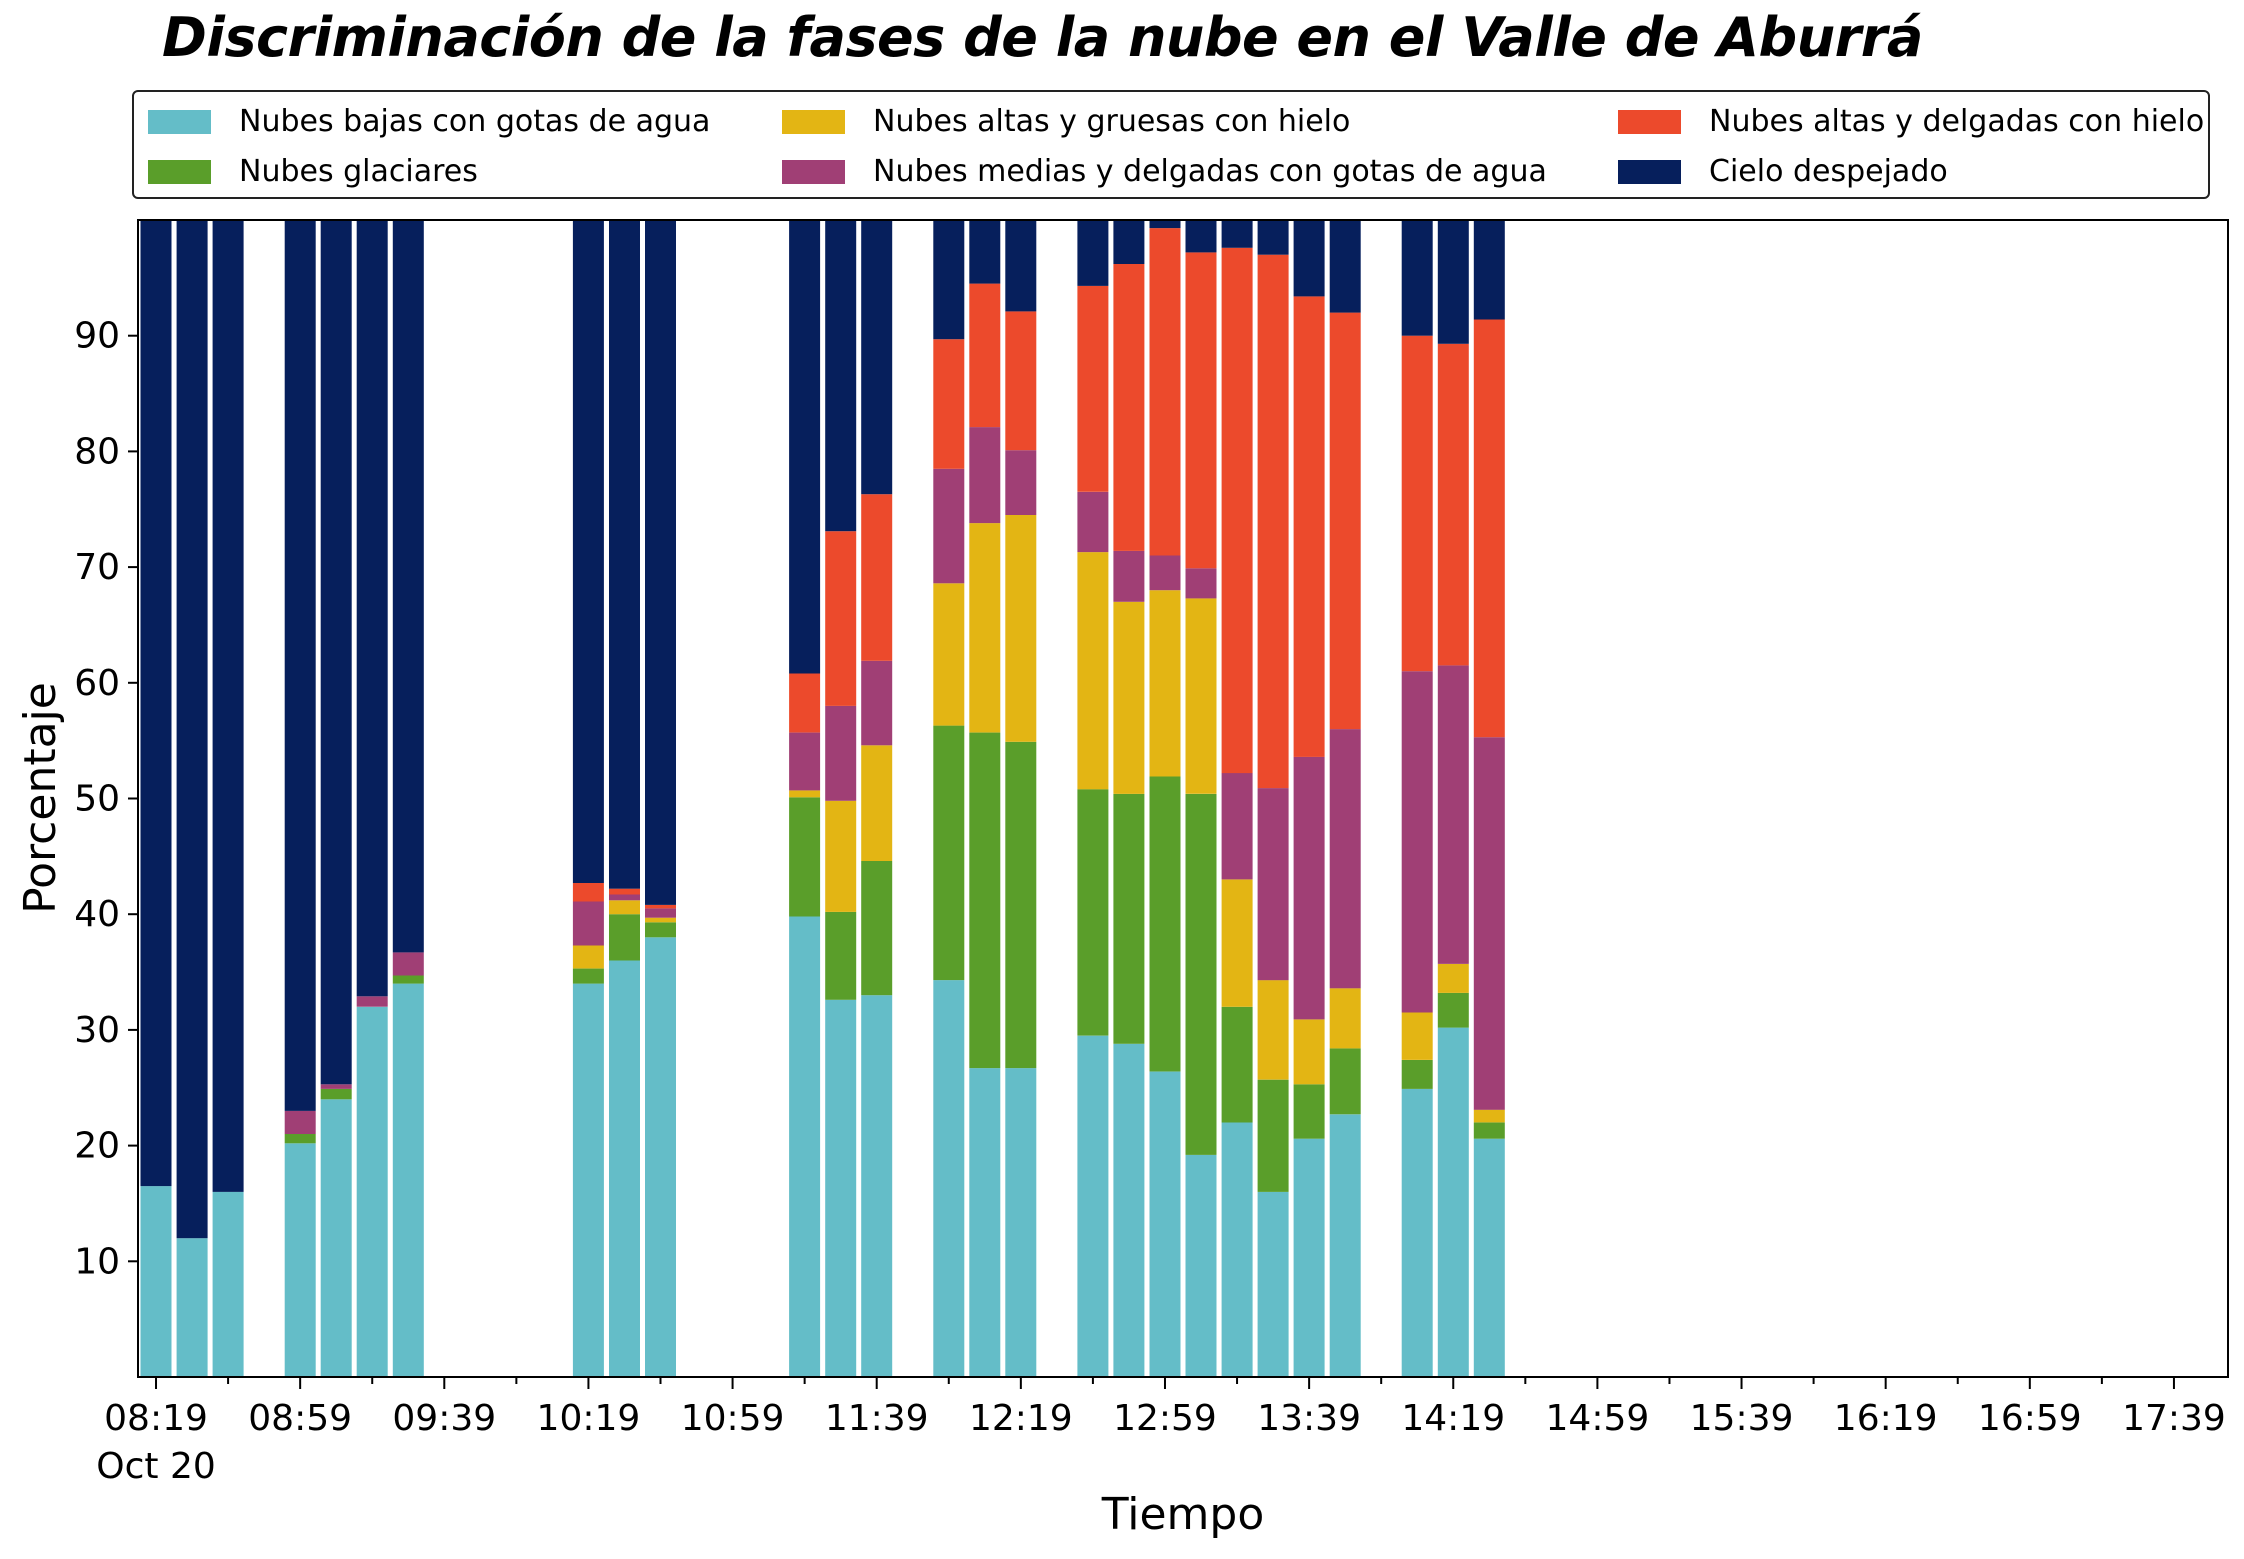 This screenshot has height=1559, width=2244. What do you see at coordinates (156, 1418) in the screenshot?
I see `x-tick-label: 08:19` at bounding box center [156, 1418].